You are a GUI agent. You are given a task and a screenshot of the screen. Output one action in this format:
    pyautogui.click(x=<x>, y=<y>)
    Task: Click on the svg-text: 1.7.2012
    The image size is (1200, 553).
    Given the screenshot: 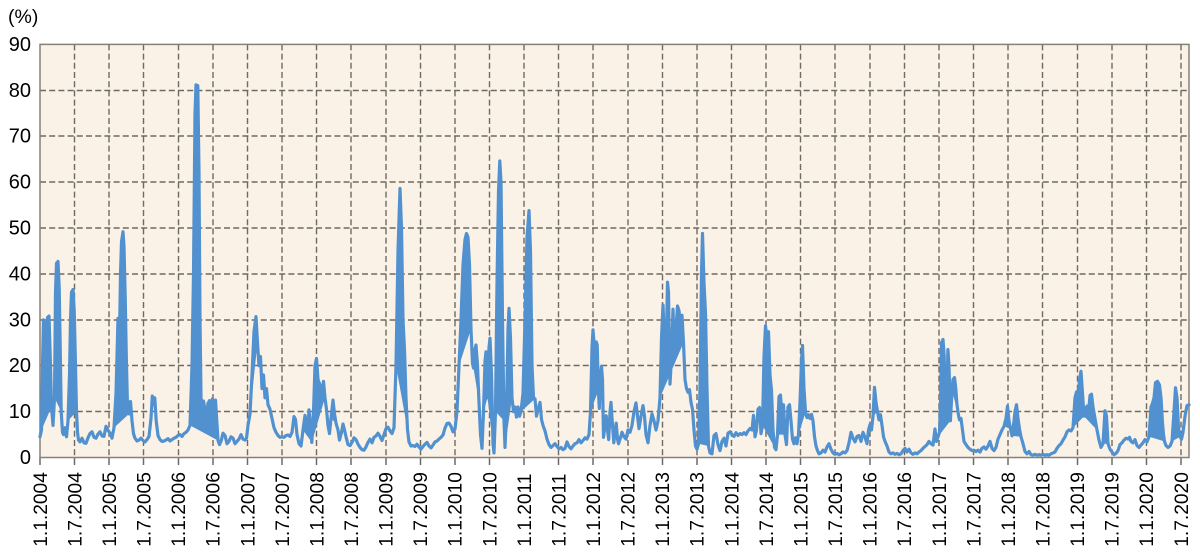 What is the action you would take?
    pyautogui.click(x=629, y=509)
    